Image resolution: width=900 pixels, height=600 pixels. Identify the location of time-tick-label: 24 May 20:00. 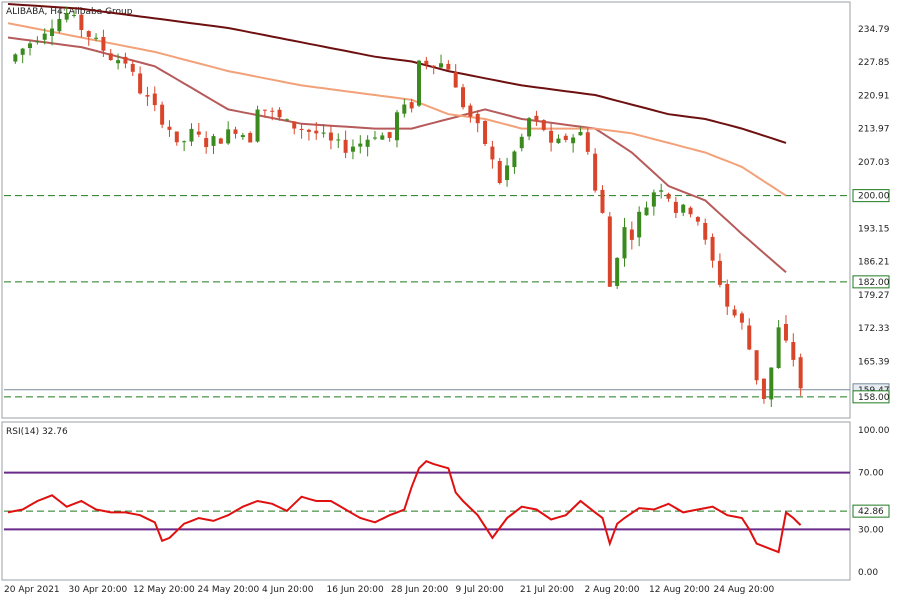
(229, 590).